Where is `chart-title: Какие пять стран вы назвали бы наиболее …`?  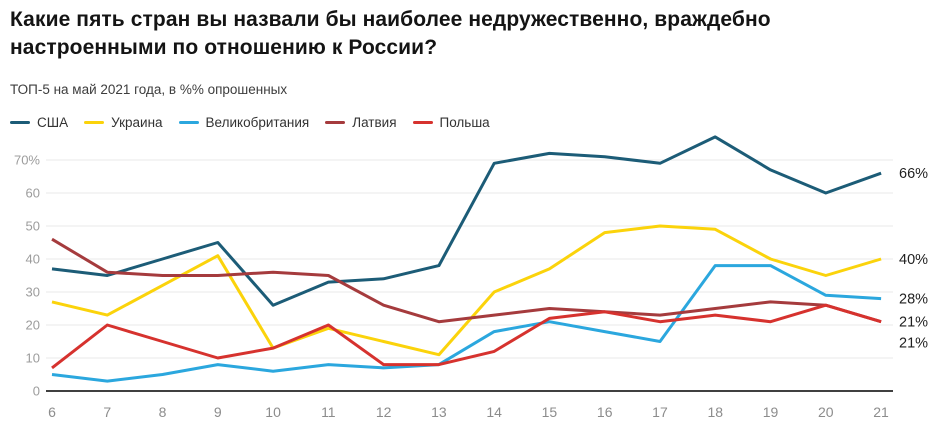 chart-title: Какие пять стран вы назвали бы наиболее … is located at coordinates (390, 33).